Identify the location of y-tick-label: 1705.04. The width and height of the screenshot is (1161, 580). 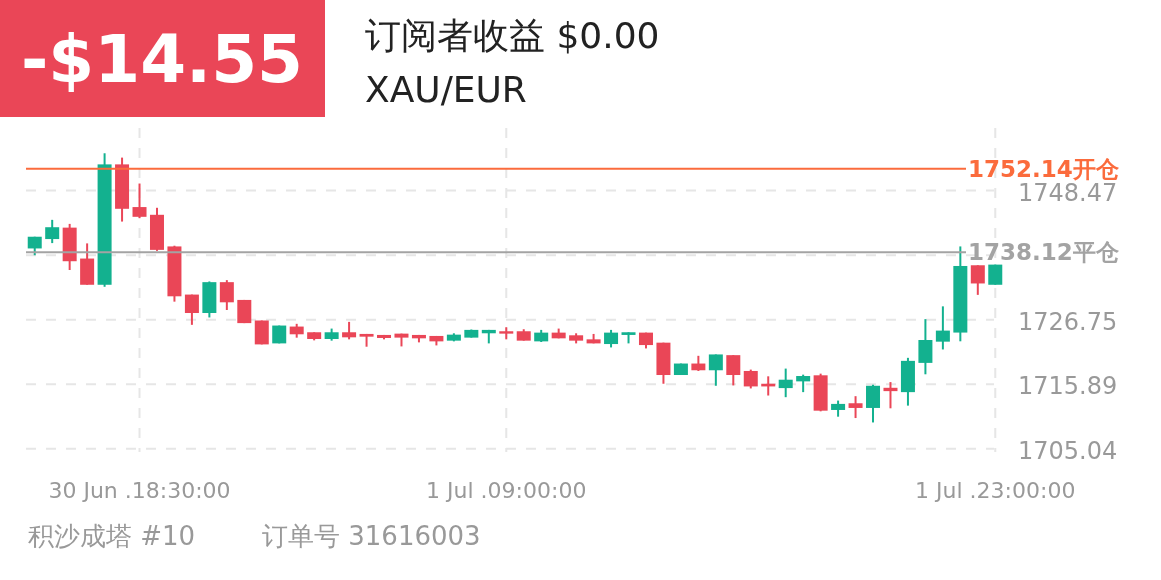
(1068, 450).